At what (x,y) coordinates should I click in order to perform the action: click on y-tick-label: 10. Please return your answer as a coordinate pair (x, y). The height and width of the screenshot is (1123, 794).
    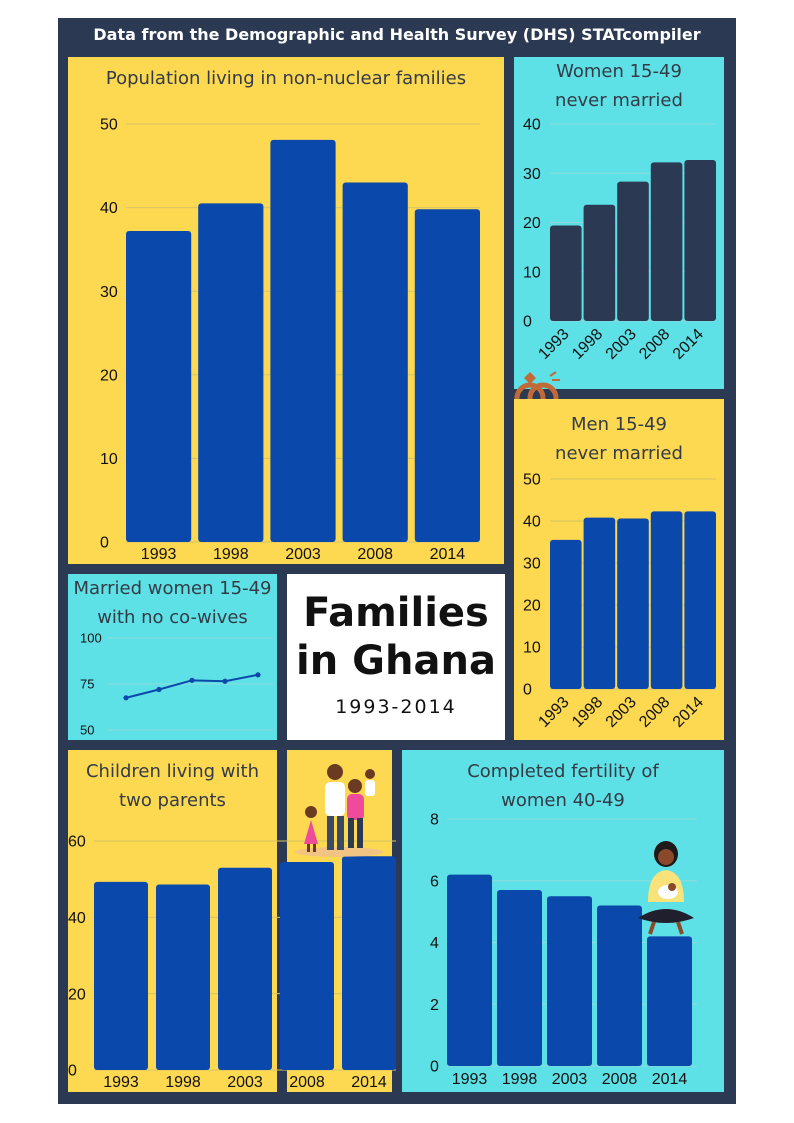
    Looking at the image, I should click on (109, 459).